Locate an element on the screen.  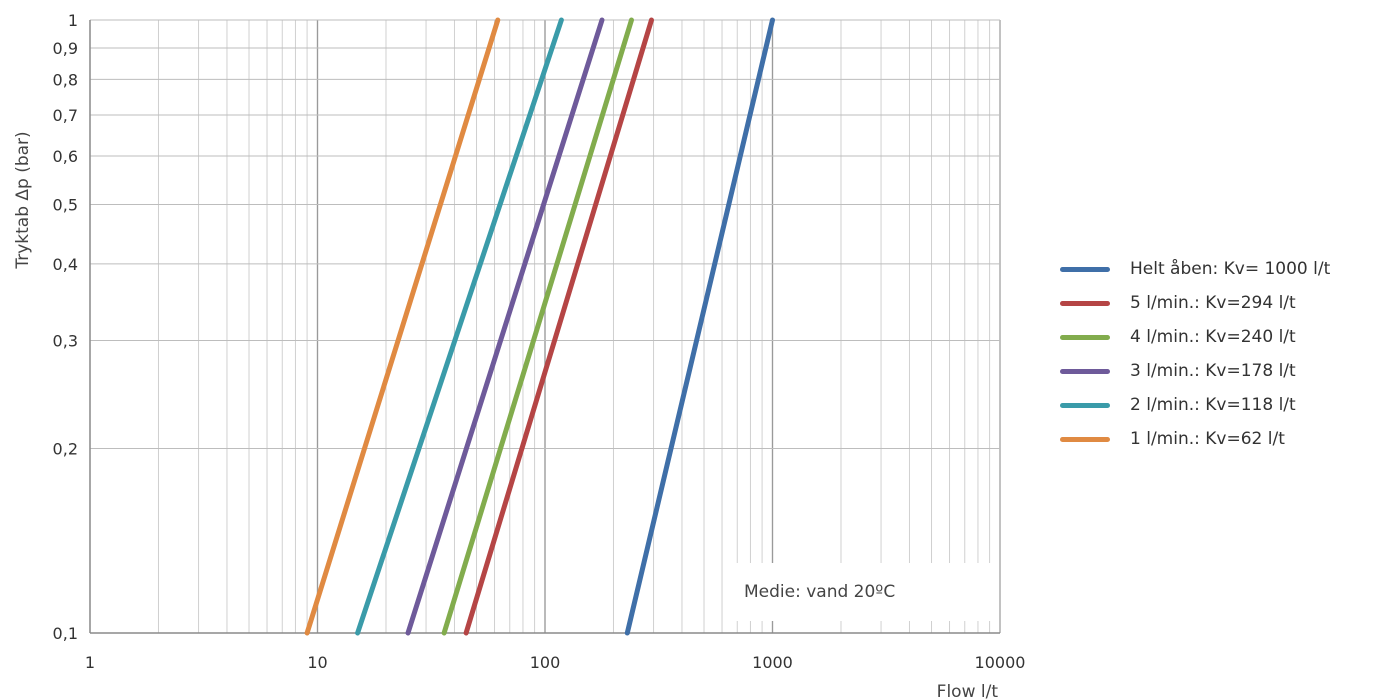
legend-item: 3 l/min.: Kv=178 l/t is located at coordinates (1195, 371).